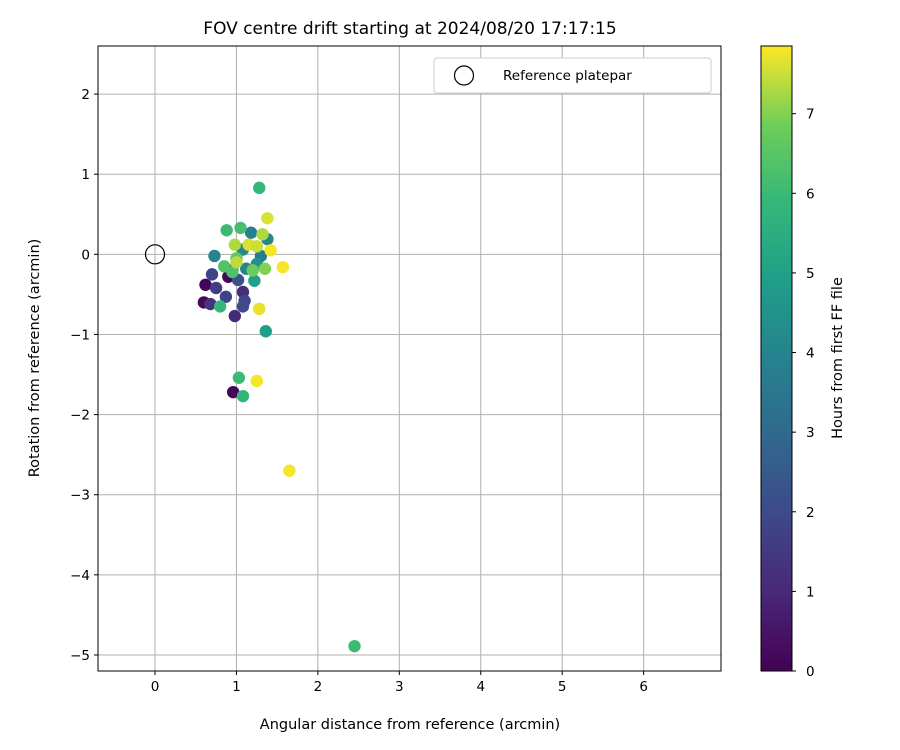 This screenshot has height=750, width=900. I want to click on y-axis-label: Rotation from reference (arcmin), so click(35, 358).